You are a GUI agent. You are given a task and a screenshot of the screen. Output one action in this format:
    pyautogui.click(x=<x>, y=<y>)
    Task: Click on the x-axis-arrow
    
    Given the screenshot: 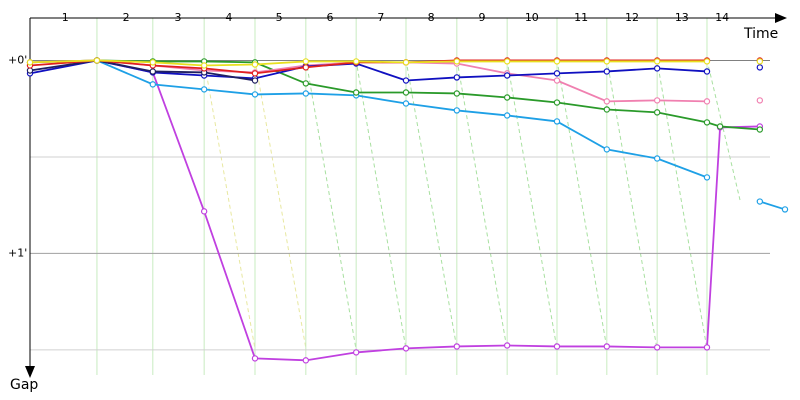 What is the action you would take?
    pyautogui.click(x=781, y=18)
    